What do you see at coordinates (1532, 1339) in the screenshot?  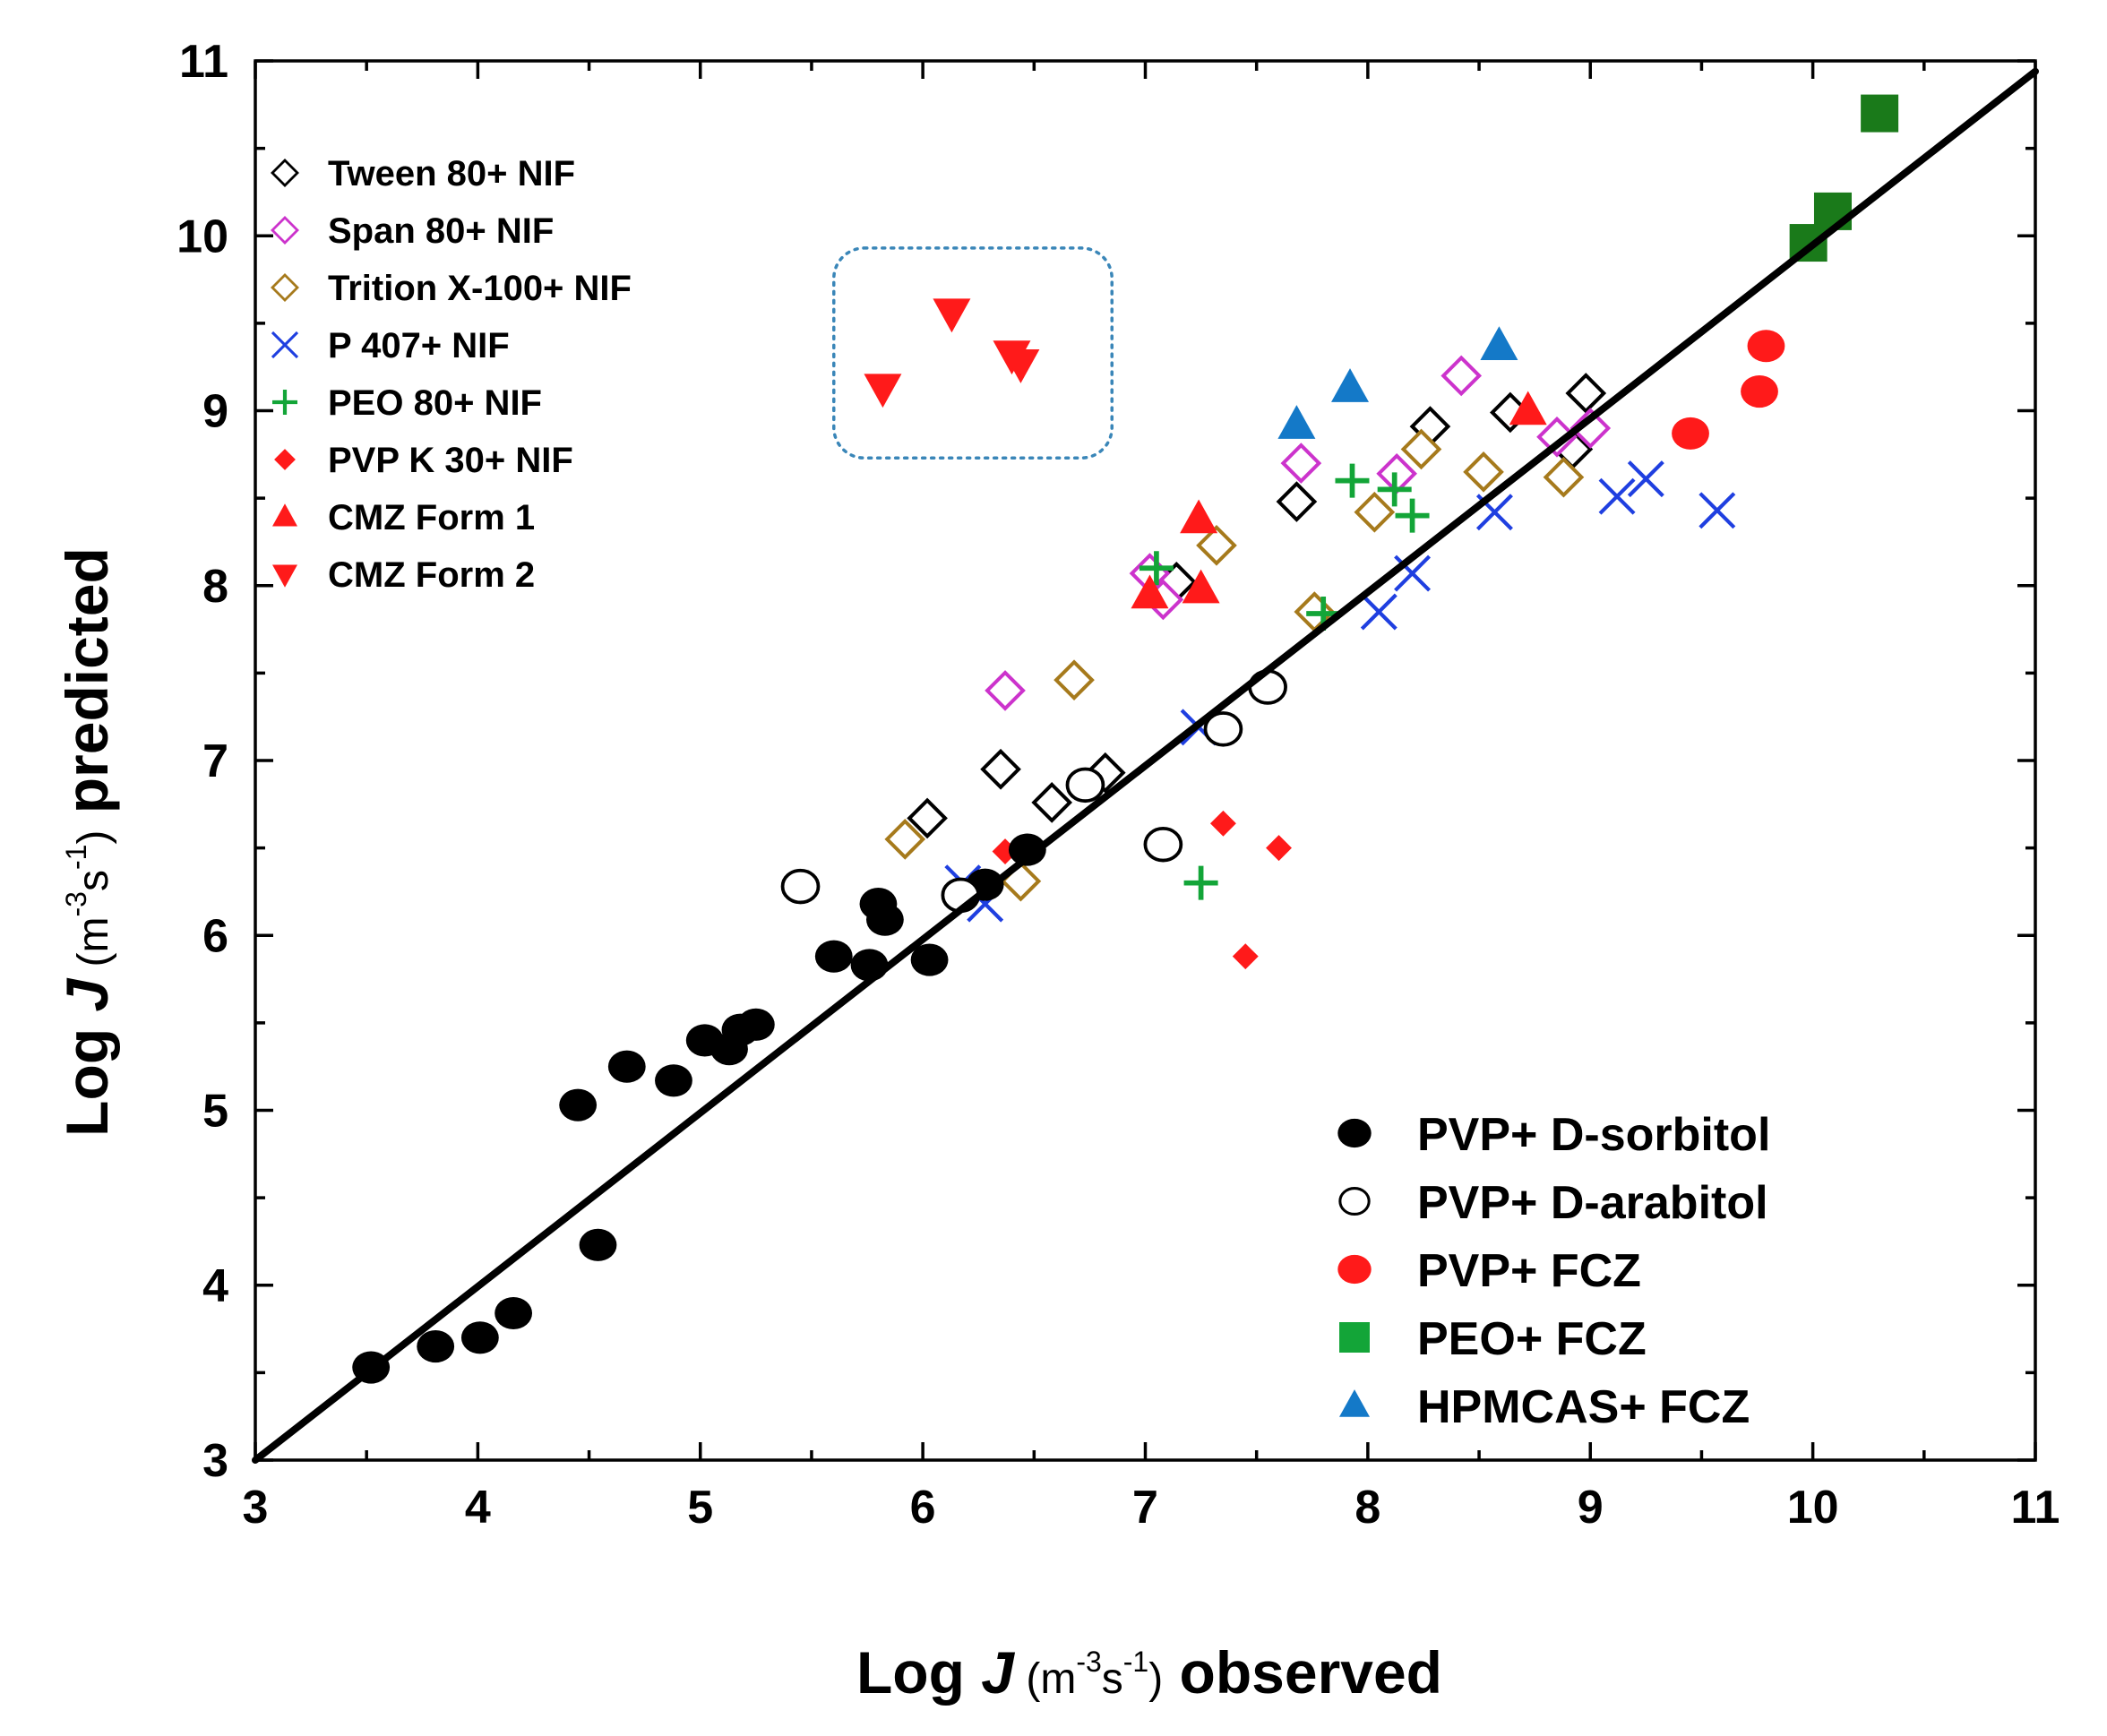 I see `legend-label: PEO+ FCZ` at bounding box center [1532, 1339].